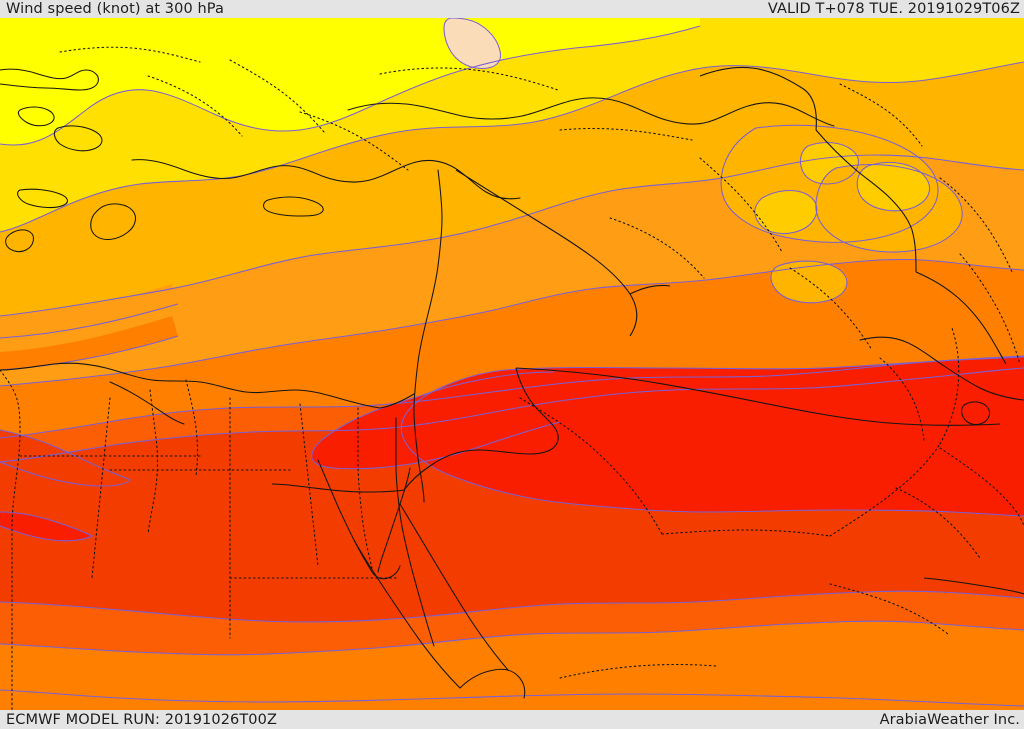 This screenshot has width=1024, height=729. What do you see at coordinates (115, 9) in the screenshot?
I see `page-title: Wind speed (knot) at 300 hPa` at bounding box center [115, 9].